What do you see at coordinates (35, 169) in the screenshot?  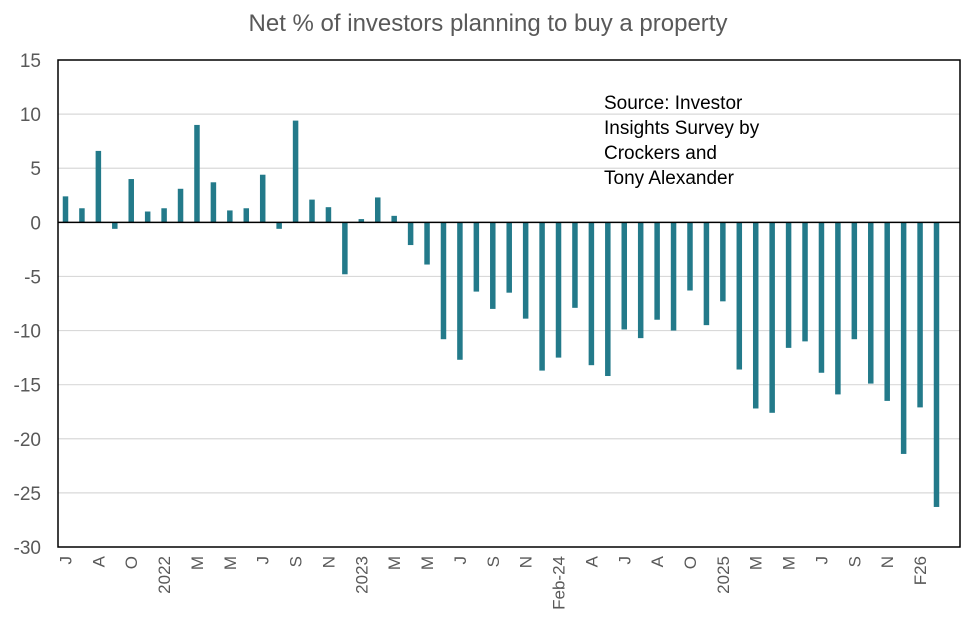 I see `y-tick-label: 5` at bounding box center [35, 169].